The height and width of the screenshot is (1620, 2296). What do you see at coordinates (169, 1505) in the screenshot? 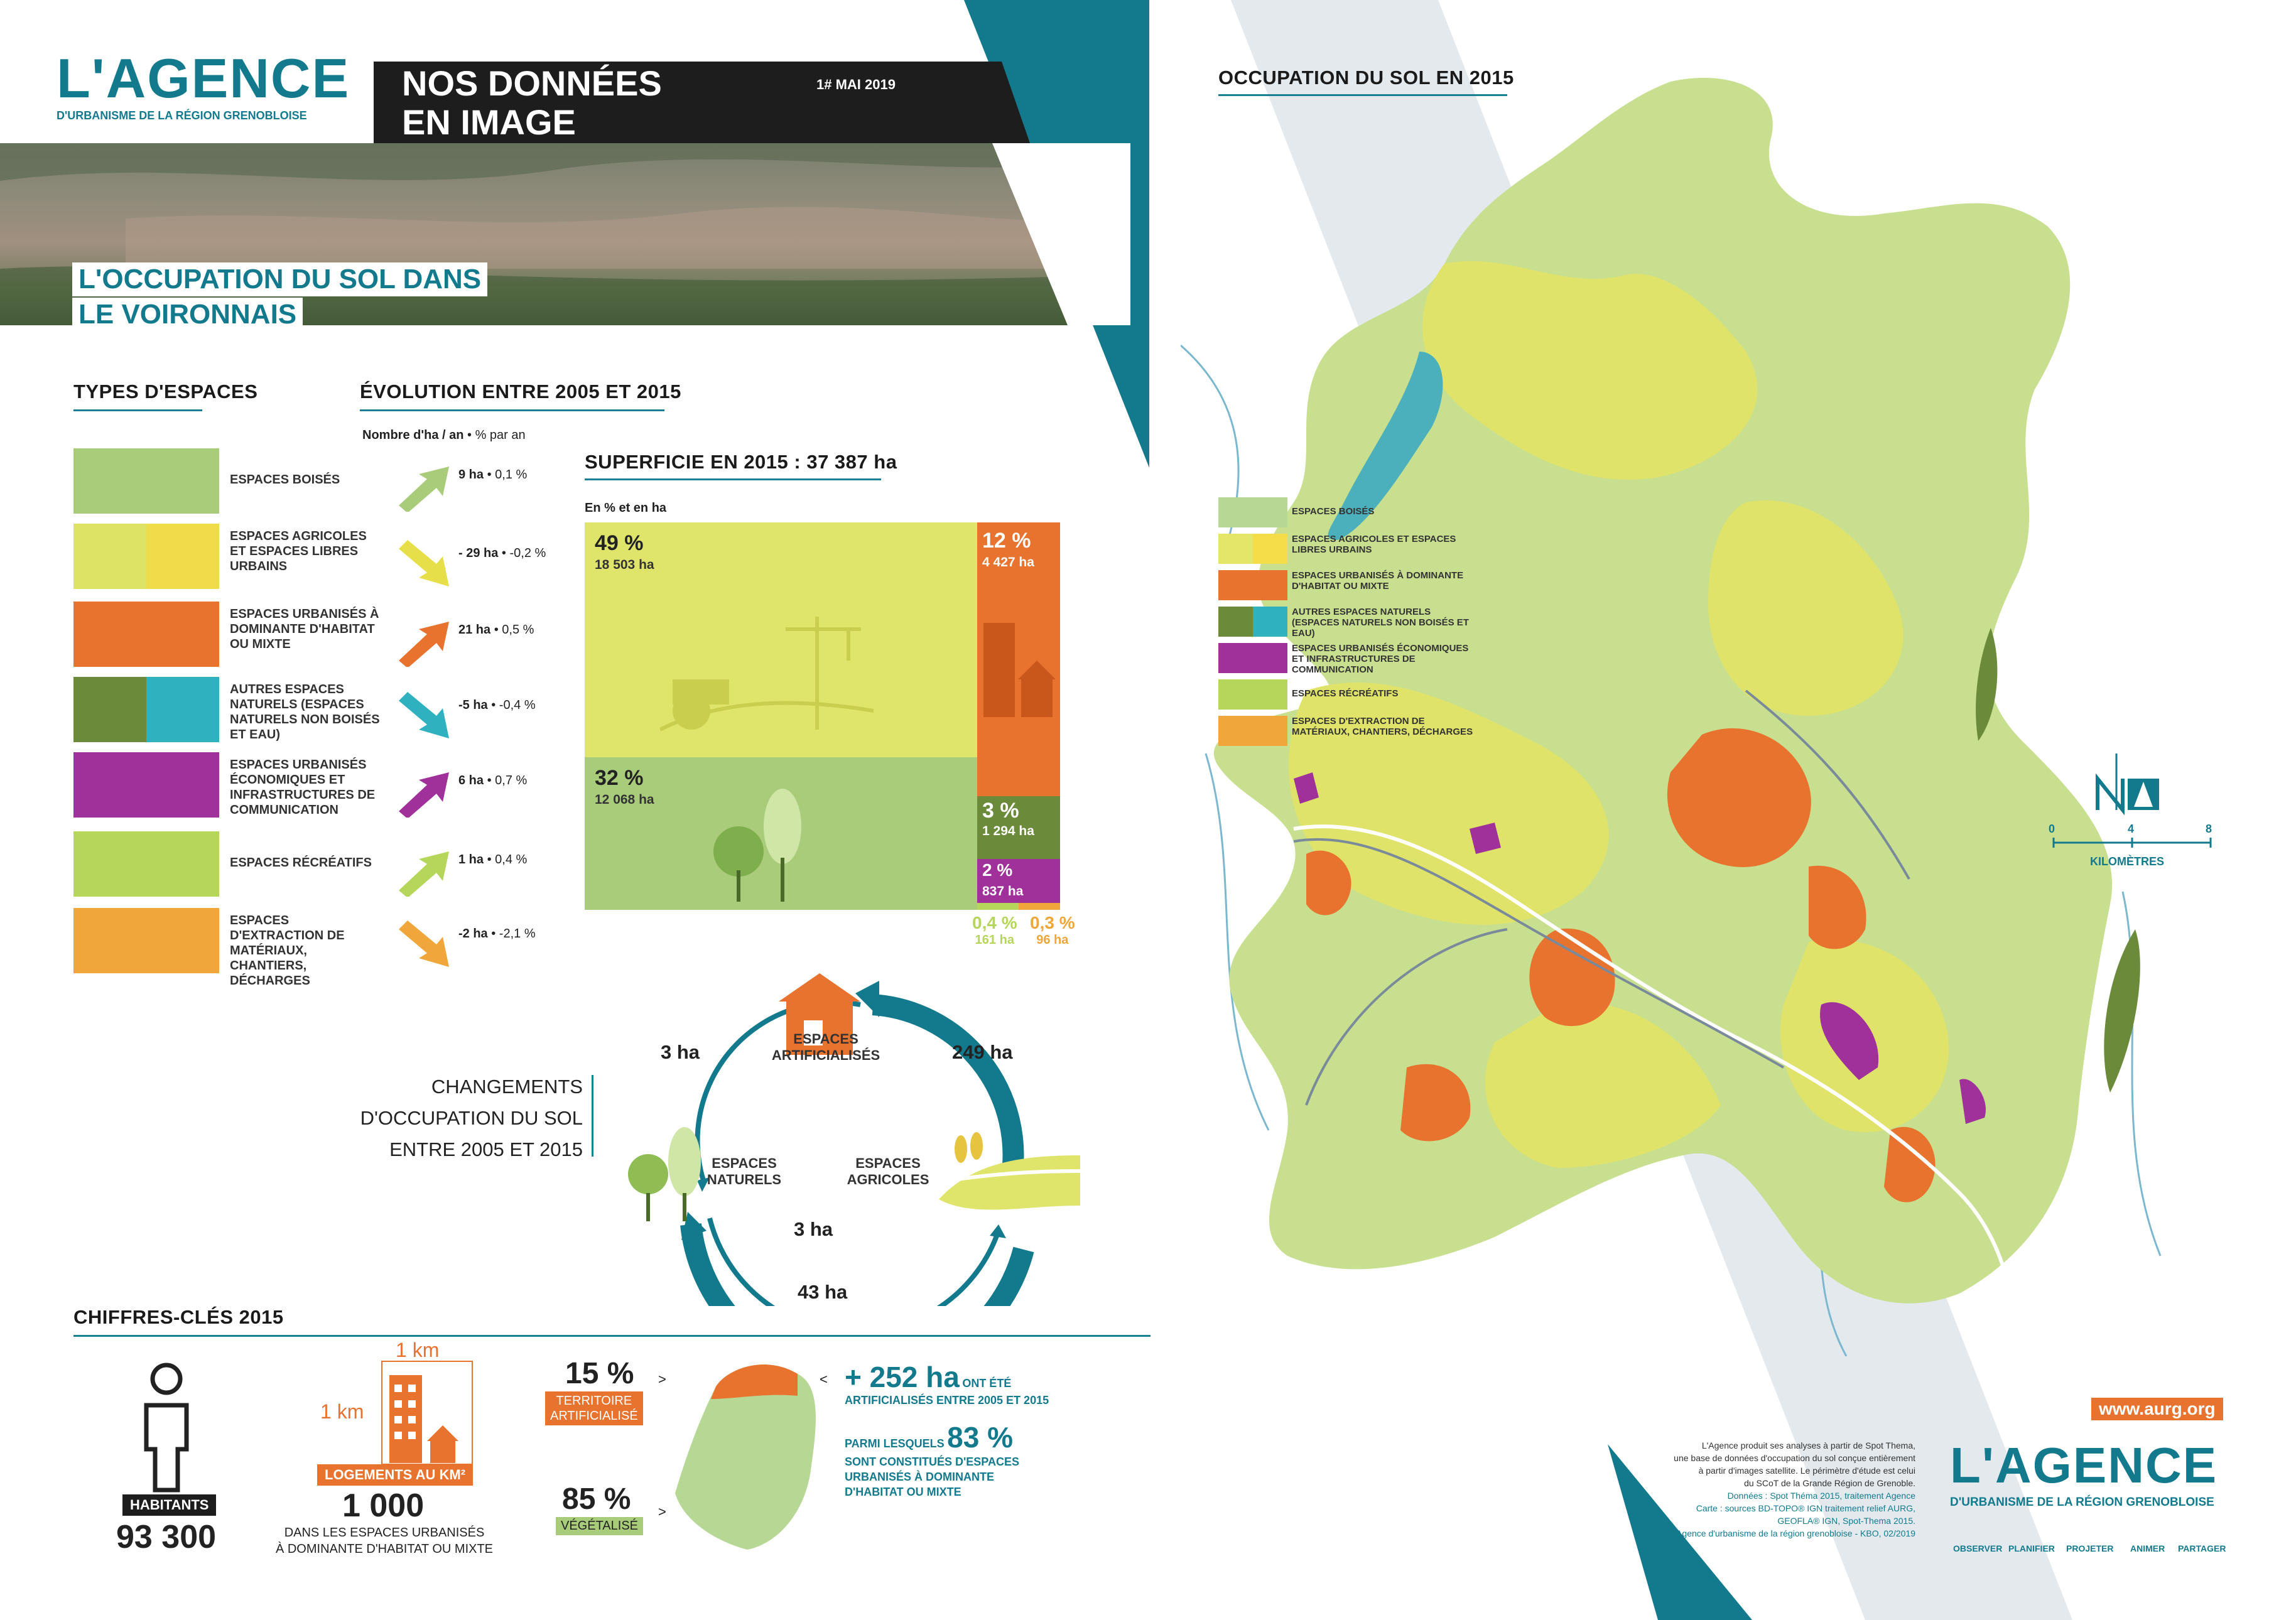
I see `habitants-label: HABITANTS` at bounding box center [169, 1505].